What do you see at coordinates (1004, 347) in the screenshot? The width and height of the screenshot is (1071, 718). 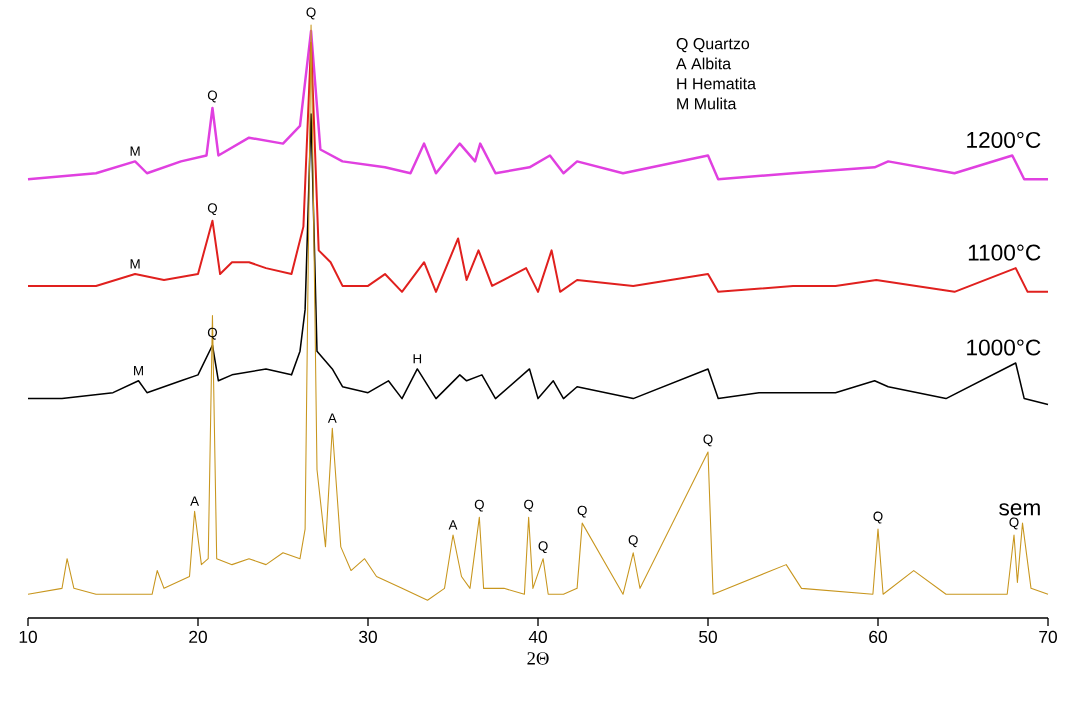 I see `series-label: 1000°C` at bounding box center [1004, 347].